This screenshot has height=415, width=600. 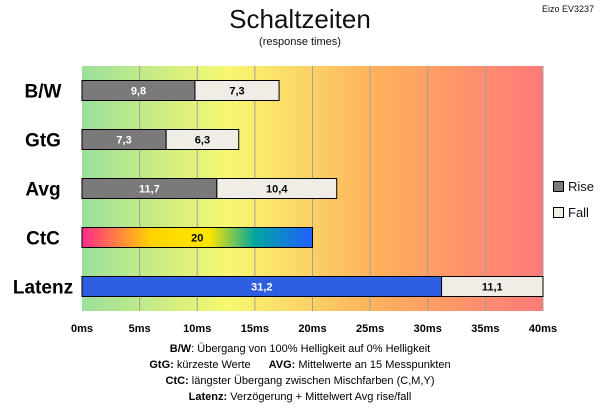 I want to click on category-label: CtC, so click(x=43, y=239).